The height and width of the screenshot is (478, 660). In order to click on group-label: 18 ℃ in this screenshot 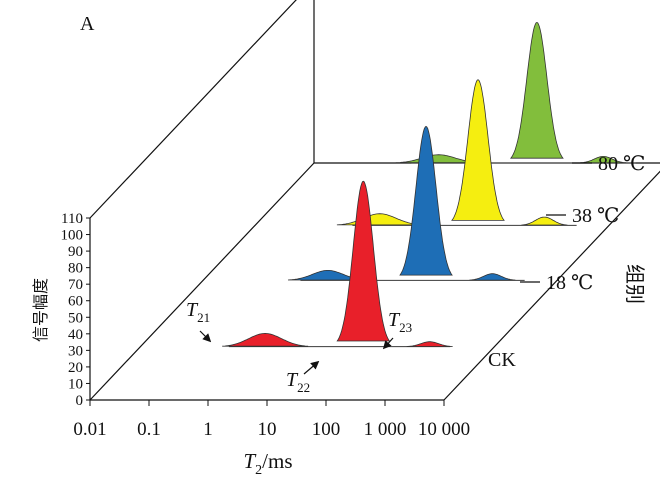, I will do `click(569, 283)`.